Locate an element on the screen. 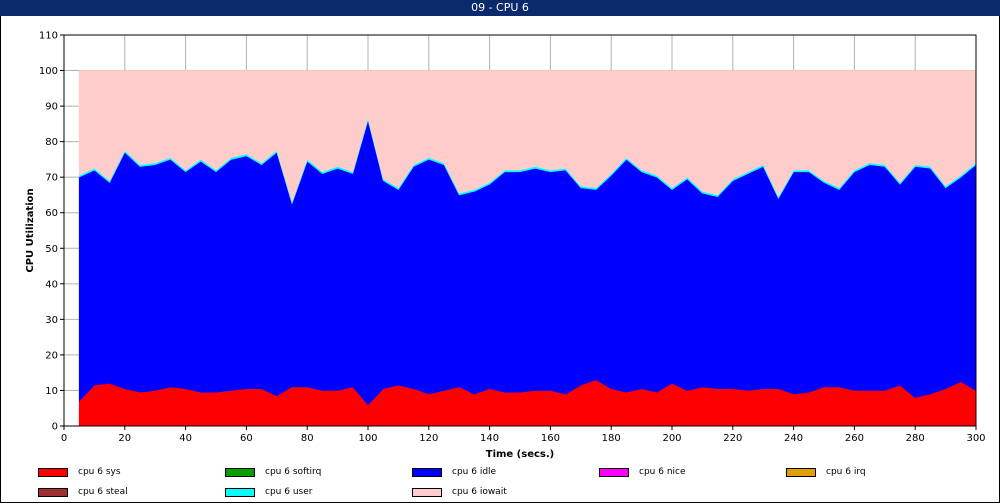 The image size is (1000, 504). x-axis-title: Time (secs.) is located at coordinates (520, 454).